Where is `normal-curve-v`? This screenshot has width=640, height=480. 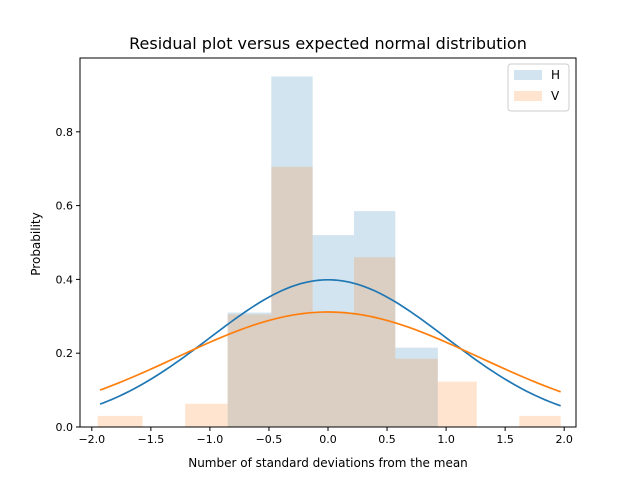 normal-curve-v is located at coordinates (330, 352).